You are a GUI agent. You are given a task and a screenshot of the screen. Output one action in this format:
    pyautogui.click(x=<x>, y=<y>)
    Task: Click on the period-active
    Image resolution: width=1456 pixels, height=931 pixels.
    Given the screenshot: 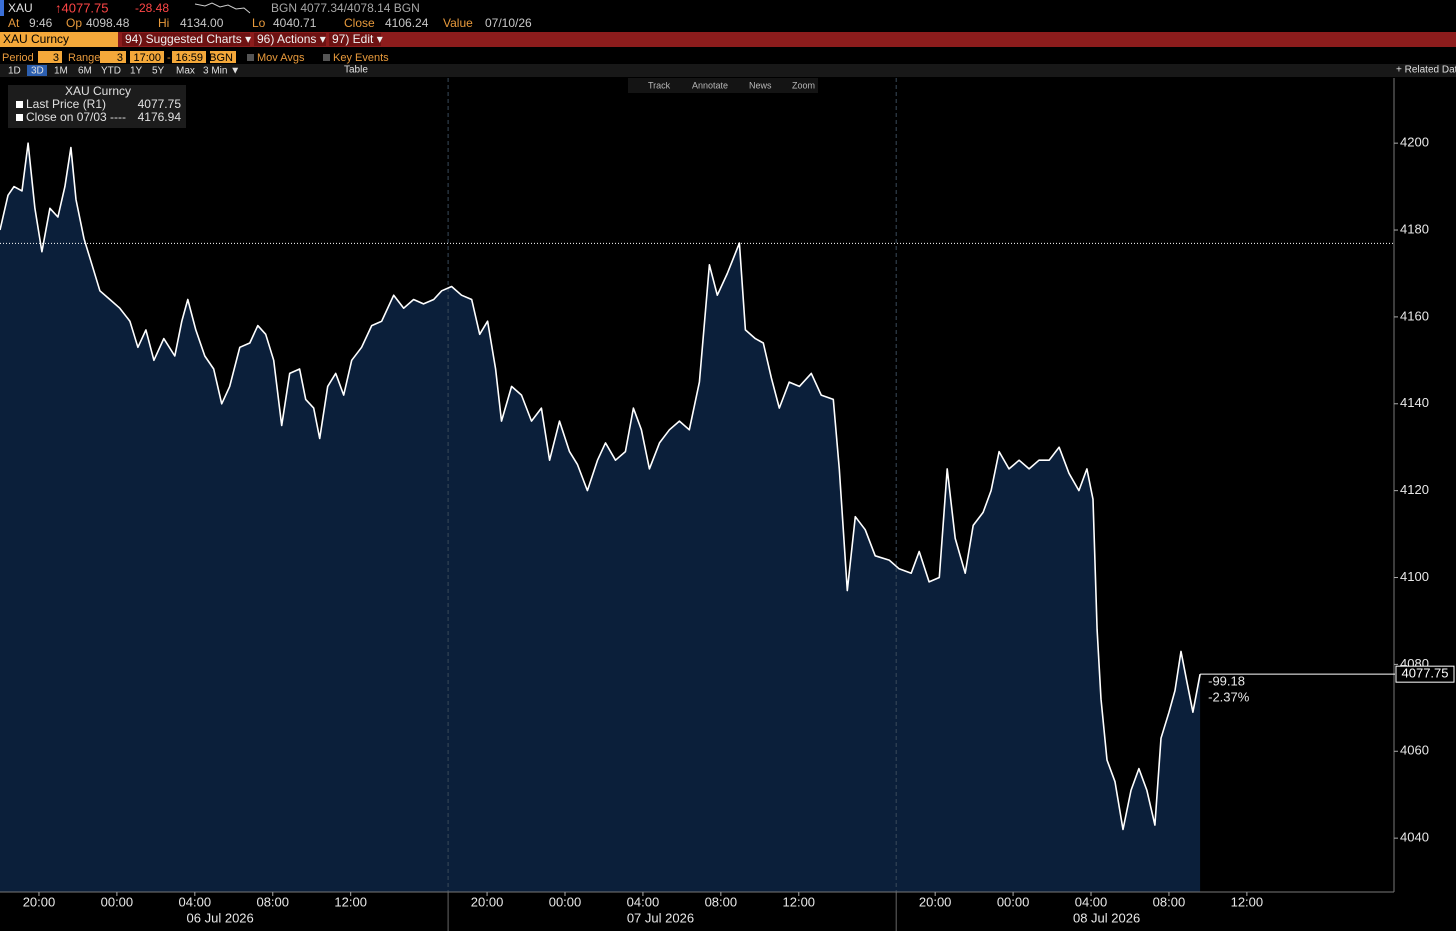 What is the action you would take?
    pyautogui.click(x=37, y=70)
    